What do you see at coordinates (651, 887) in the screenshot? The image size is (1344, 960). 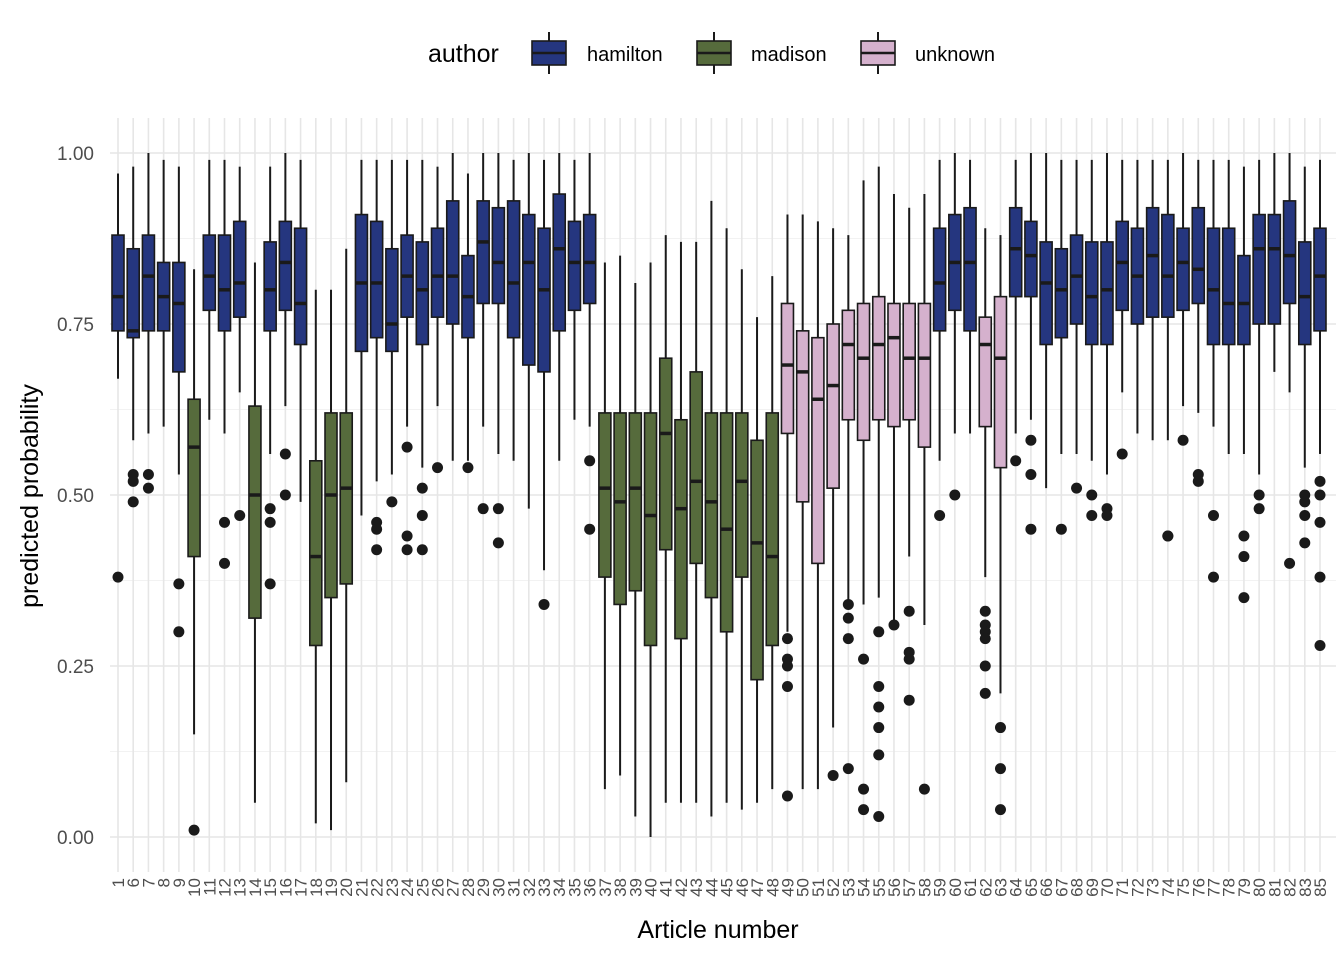 I see `x-tick-label: 40` at bounding box center [651, 887].